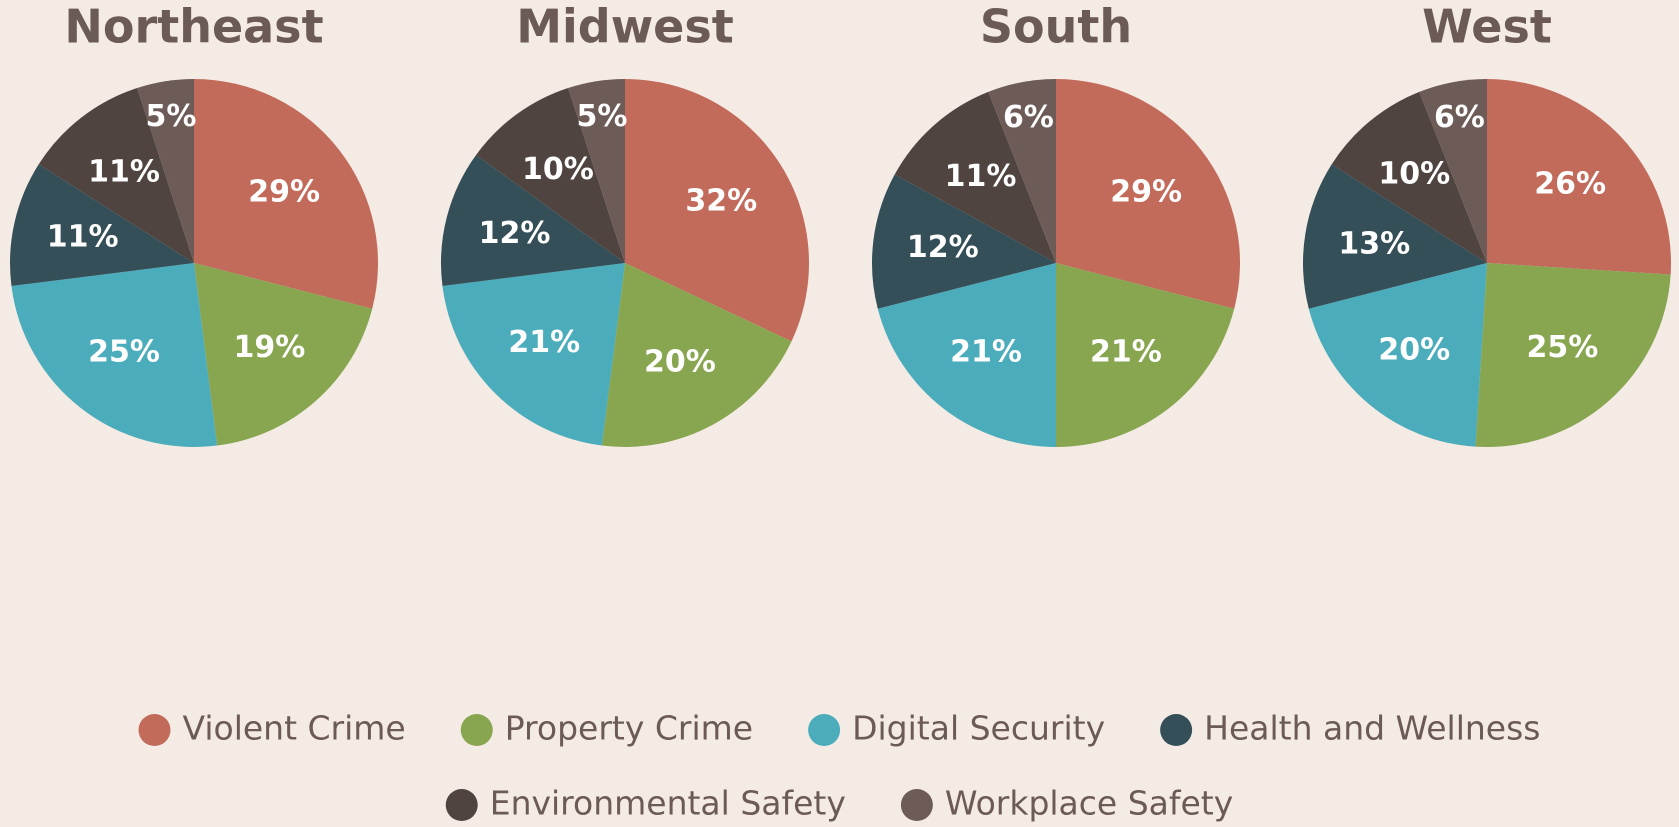 The height and width of the screenshot is (827, 1679). What do you see at coordinates (1372, 728) in the screenshot?
I see `legend-label: Health and Wellness` at bounding box center [1372, 728].